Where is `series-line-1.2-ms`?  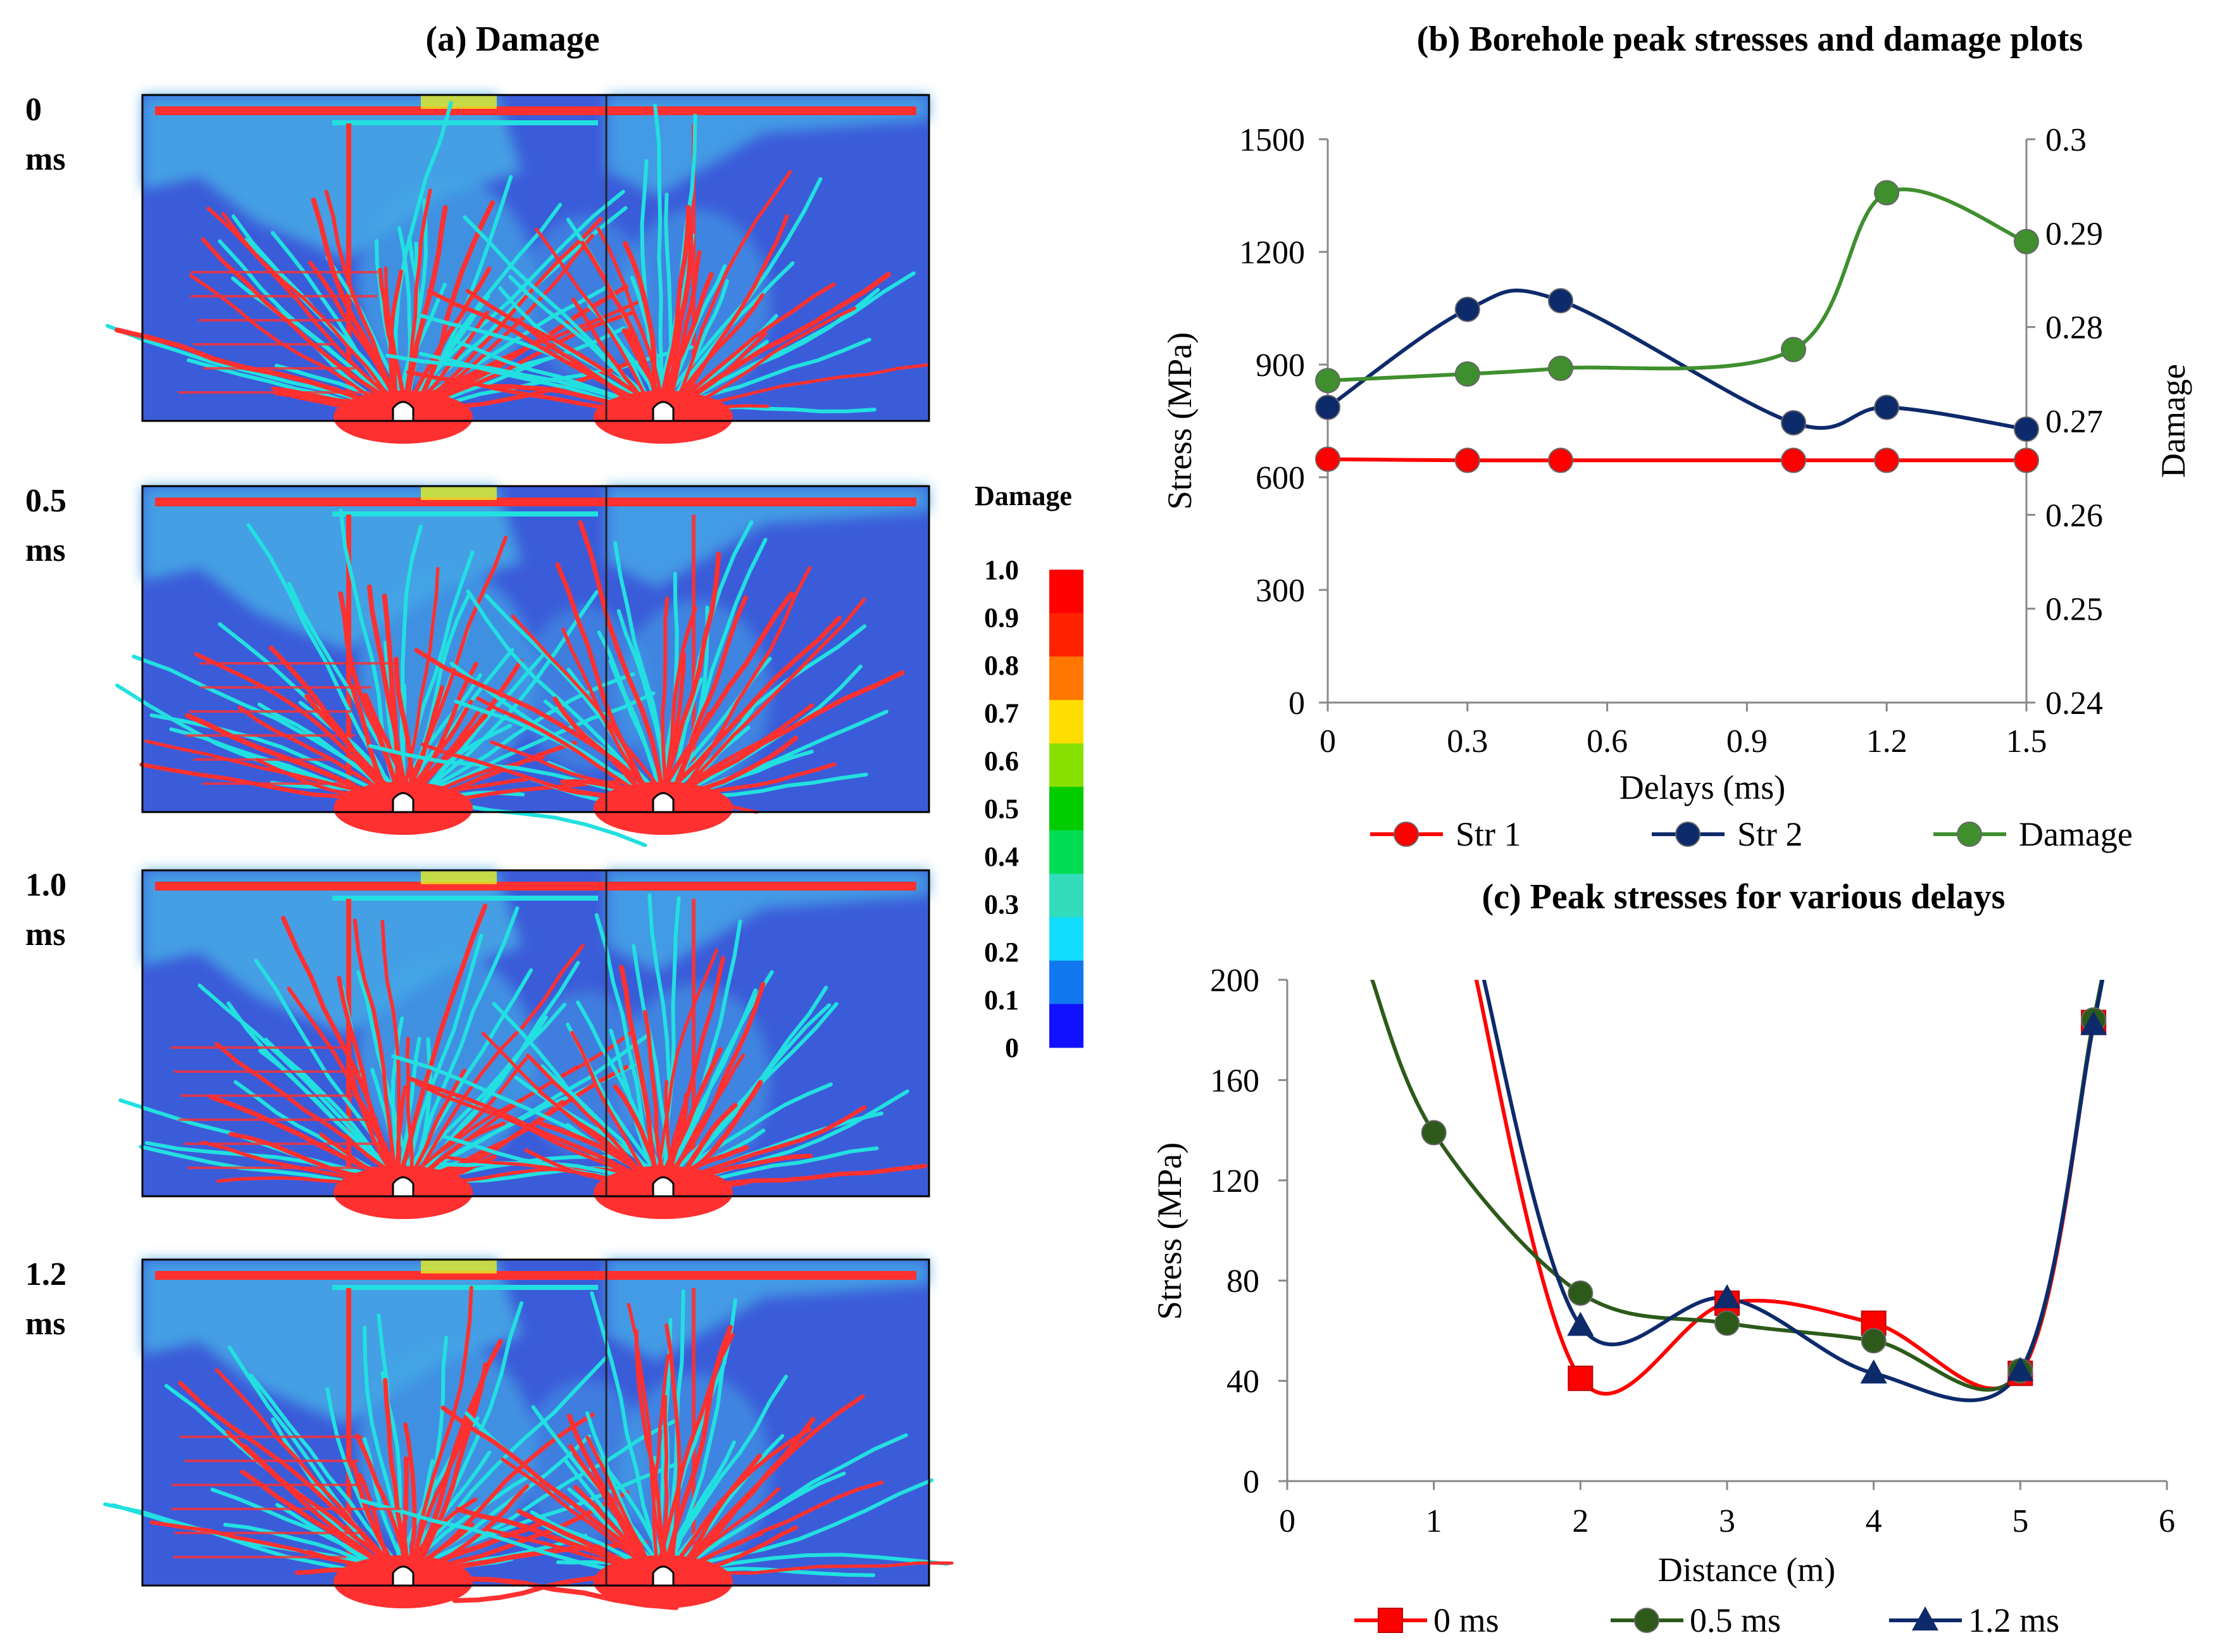
series-line-1.2-ms is located at coordinates (1794, 1191).